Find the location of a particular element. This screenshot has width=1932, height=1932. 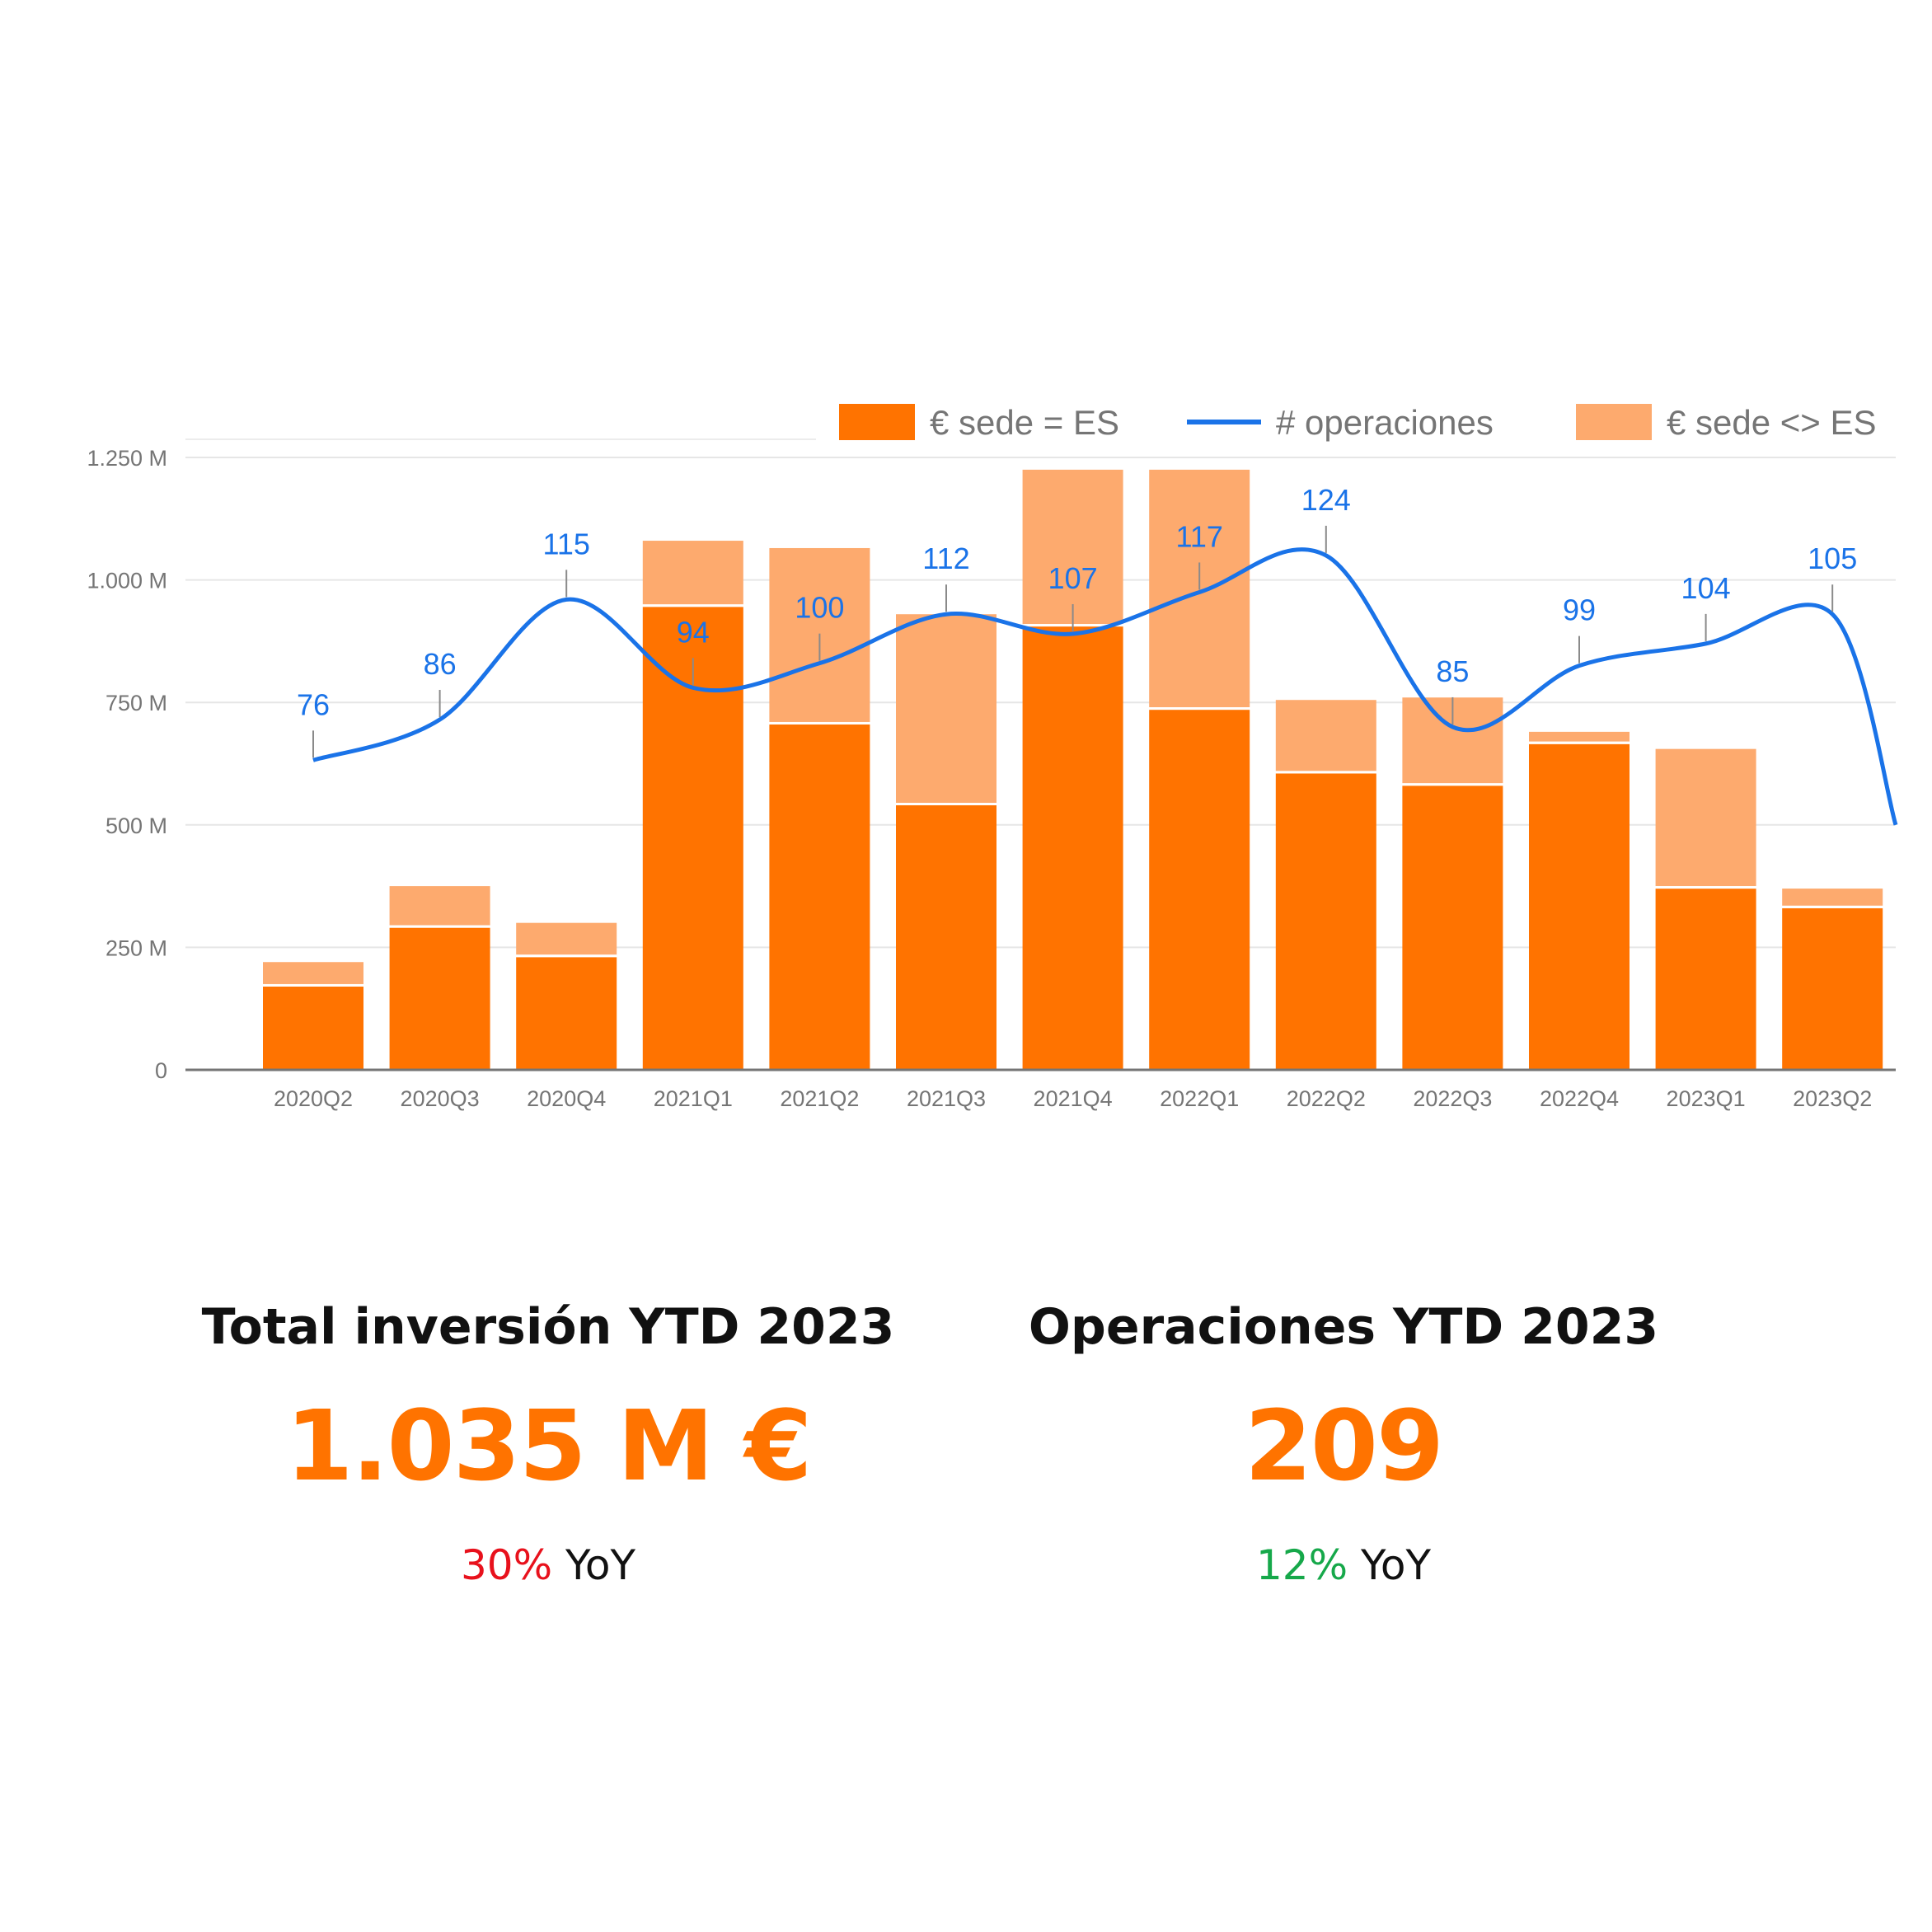

operations-data-label: 117 is located at coordinates (1198, 536).